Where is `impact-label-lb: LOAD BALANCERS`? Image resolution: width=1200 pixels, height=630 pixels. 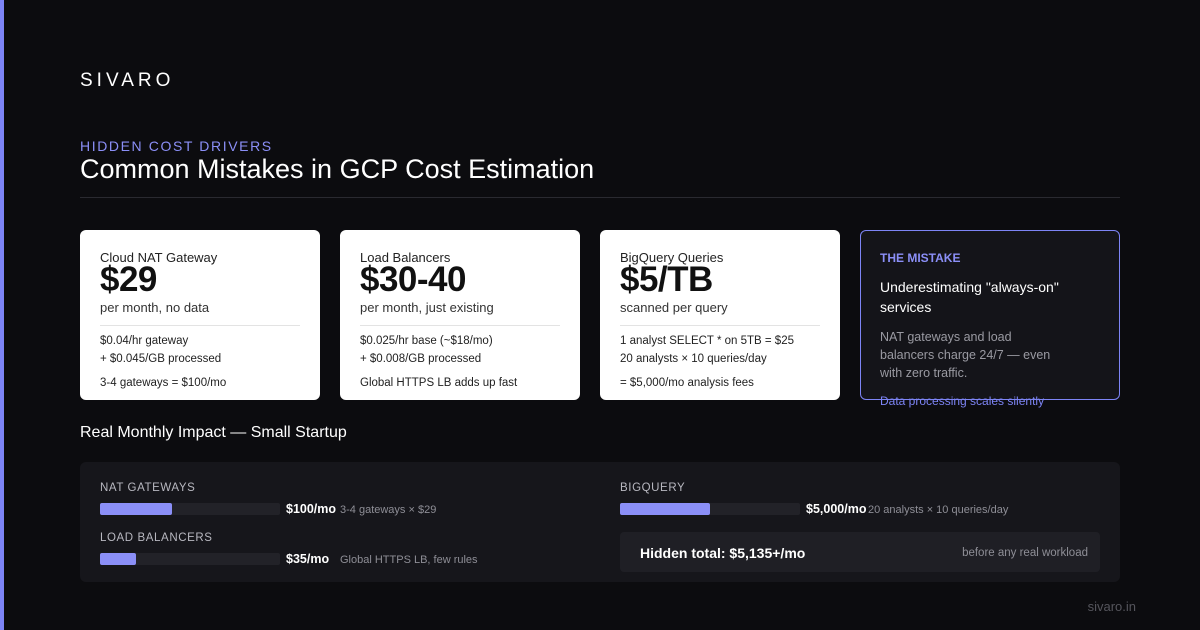 impact-label-lb: LOAD BALANCERS is located at coordinates (156, 538).